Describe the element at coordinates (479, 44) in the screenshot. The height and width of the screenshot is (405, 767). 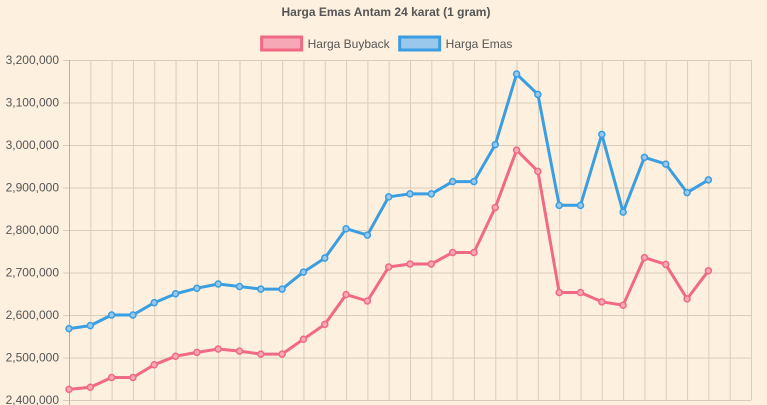
I see `legend-label: Harga Emas` at that location.